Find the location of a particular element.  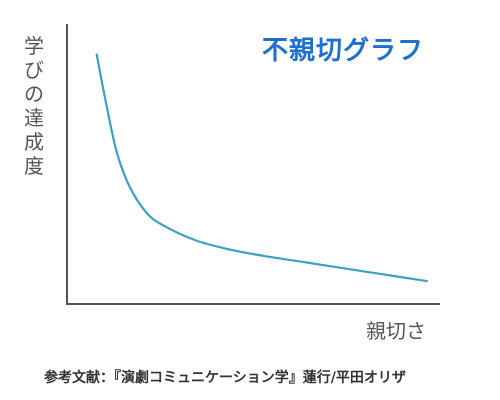

x-axis-label: 親切さ is located at coordinates (396, 331).